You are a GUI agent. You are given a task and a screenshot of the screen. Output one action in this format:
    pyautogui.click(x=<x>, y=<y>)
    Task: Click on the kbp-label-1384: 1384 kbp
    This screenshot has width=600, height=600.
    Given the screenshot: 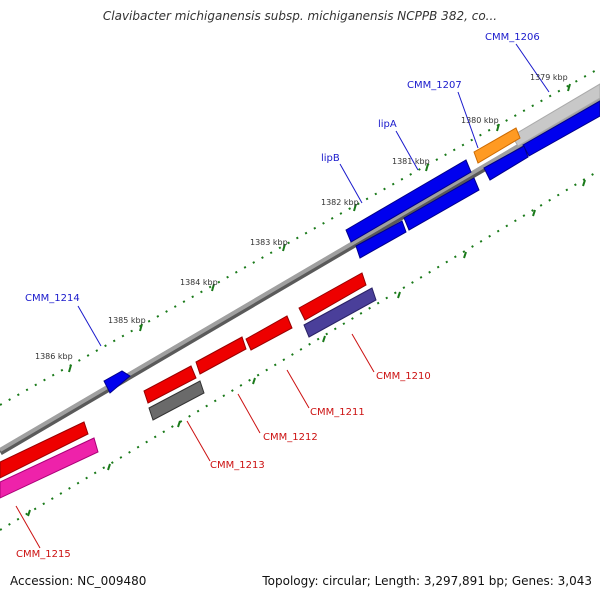 What is the action you would take?
    pyautogui.click(x=199, y=282)
    